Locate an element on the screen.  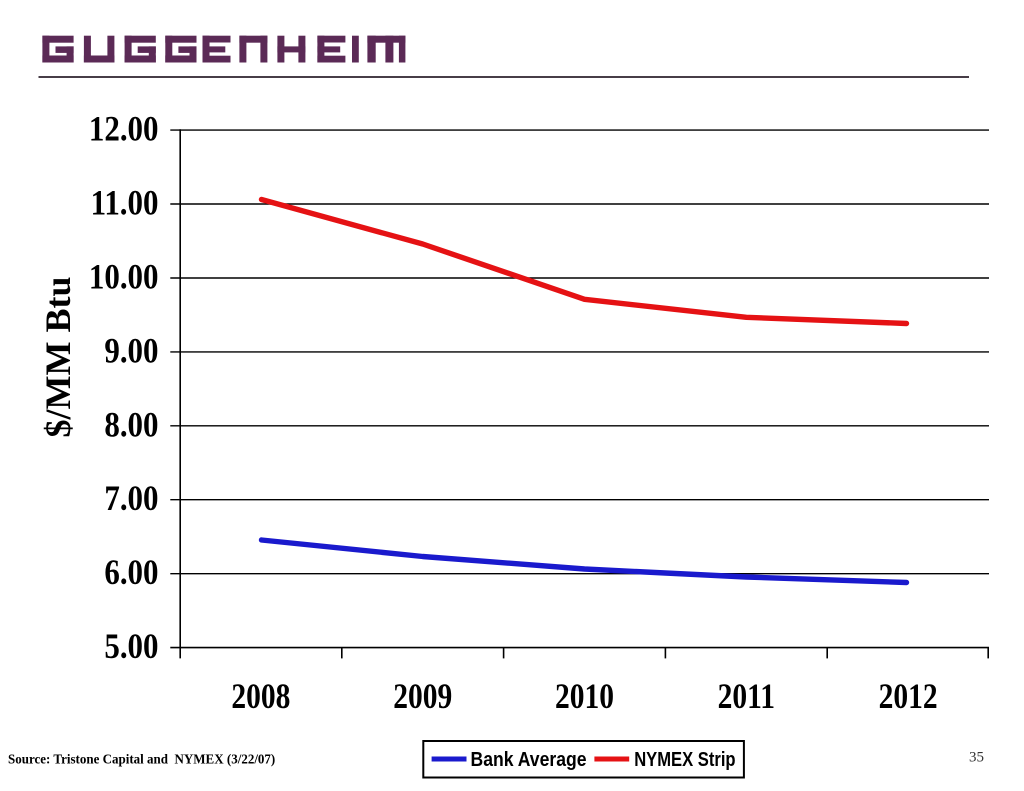
svg-text: 5.00 is located at coordinates (131, 647).